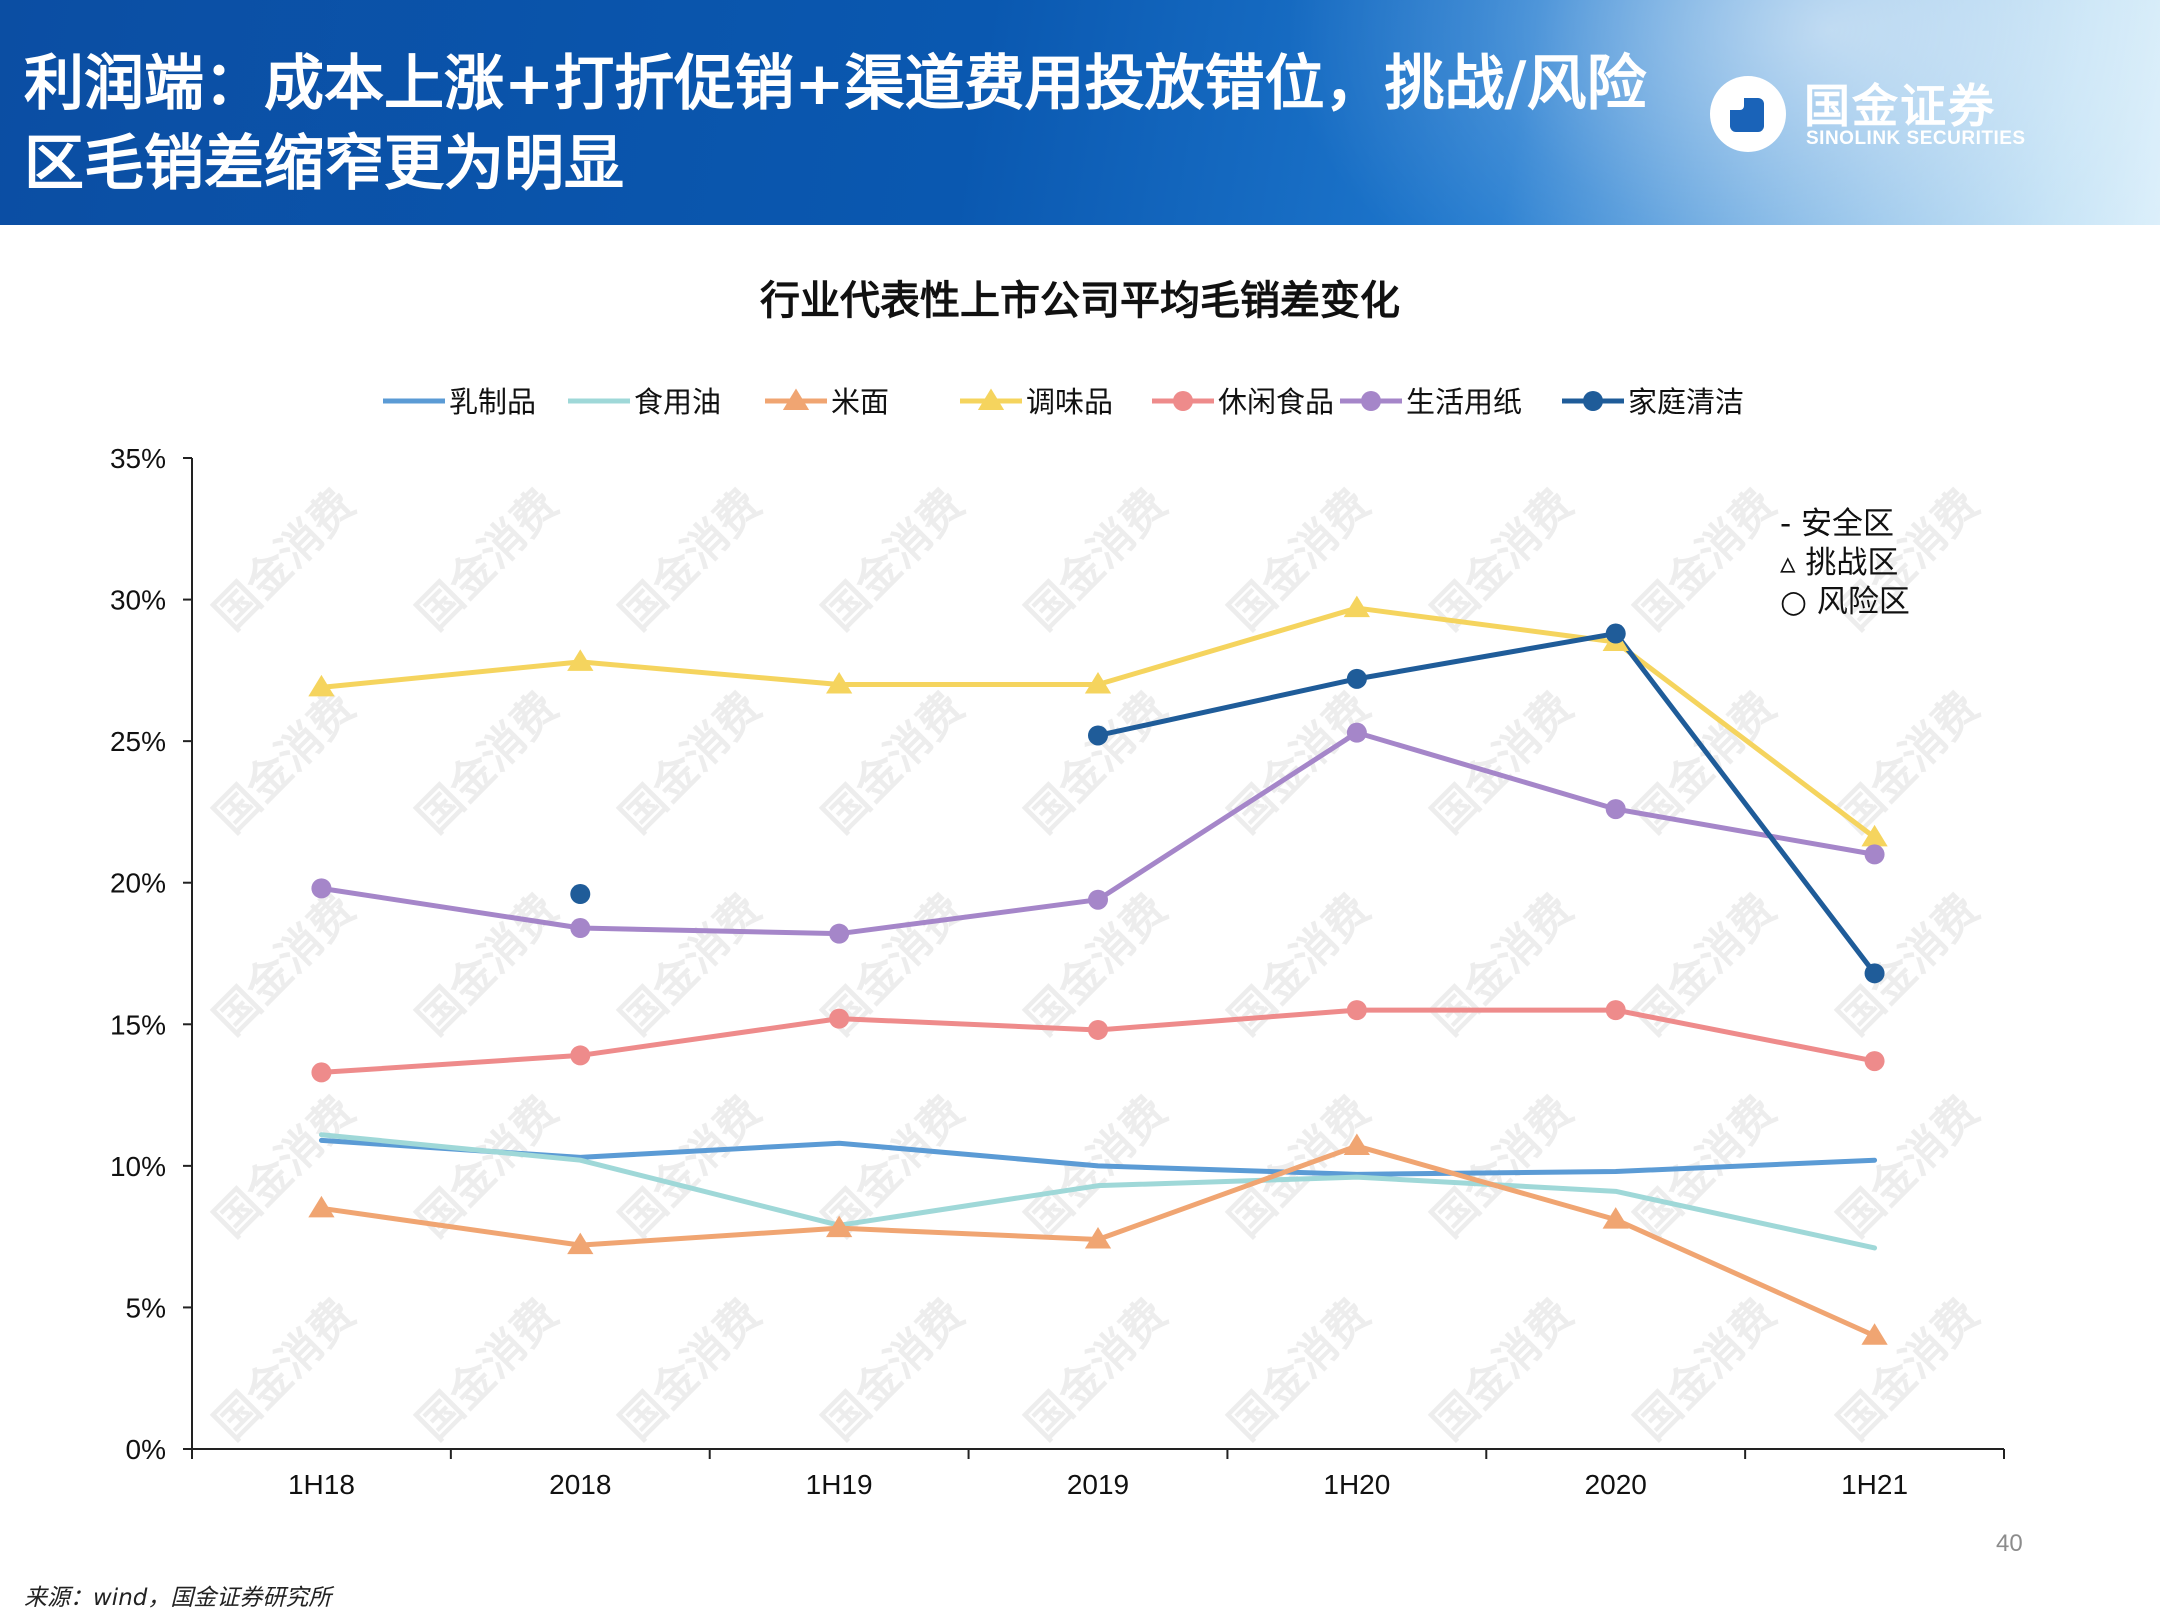 This screenshot has width=2160, height=1620. I want to click on page-number: 40, so click(2009, 1543).